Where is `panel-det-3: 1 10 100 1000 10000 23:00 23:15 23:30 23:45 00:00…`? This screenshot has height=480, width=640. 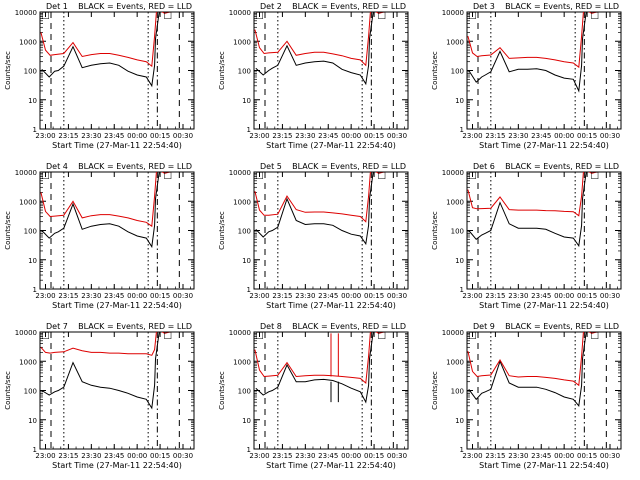 panel-det-3: 1 10 100 1000 10000 23:00 23:15 23:30 23:45 00:00… is located at coordinates (526, 76).